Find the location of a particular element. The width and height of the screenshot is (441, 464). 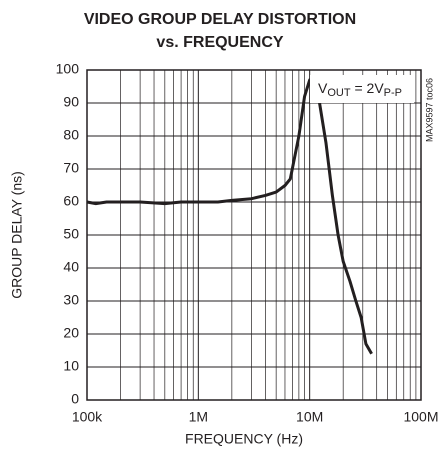

annotation-part: OUT is located at coordinates (339, 93).